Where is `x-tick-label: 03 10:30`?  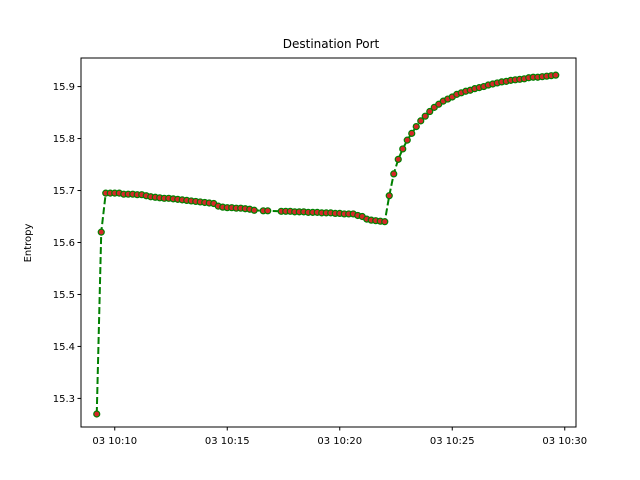 x-tick-label: 03 10:30 is located at coordinates (564, 441).